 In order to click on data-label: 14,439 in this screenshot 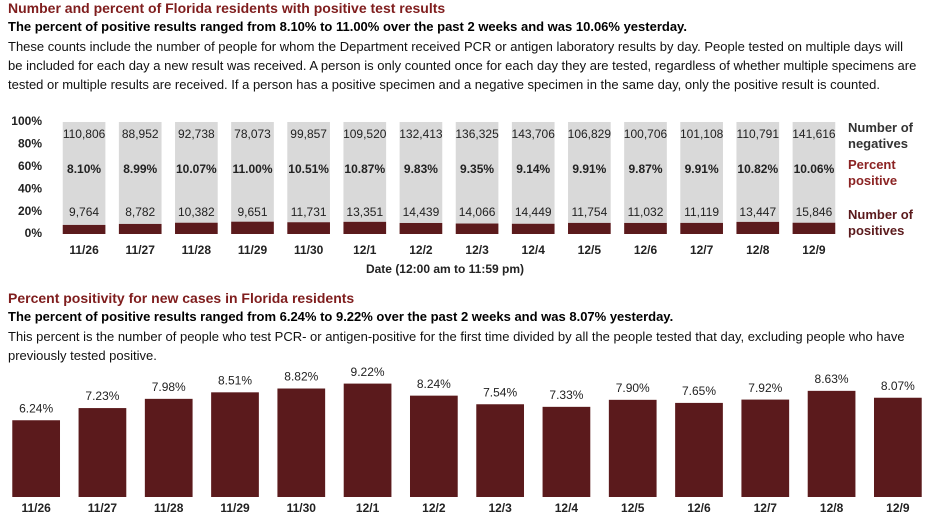, I will do `click(421, 212)`.